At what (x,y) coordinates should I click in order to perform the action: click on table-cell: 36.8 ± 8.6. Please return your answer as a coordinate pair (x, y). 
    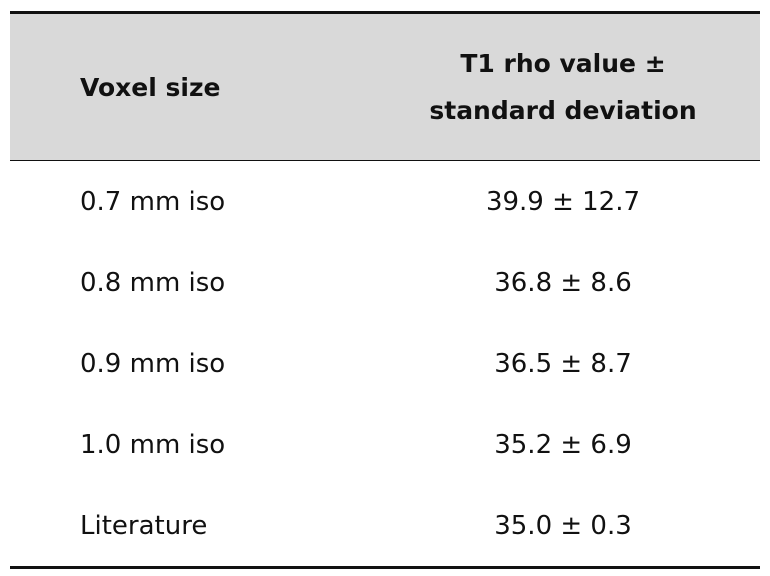
    Looking at the image, I should click on (563, 282).